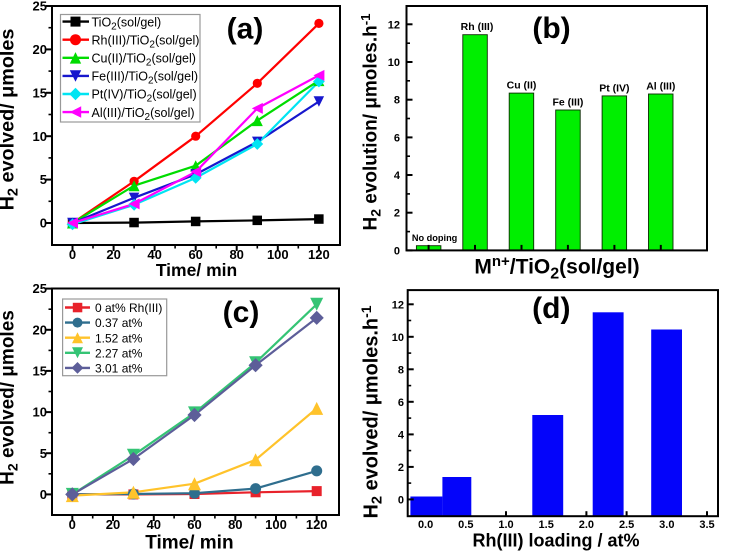  Describe the element at coordinates (425, 525) in the screenshot. I see `svg-text: 0.0` at that location.